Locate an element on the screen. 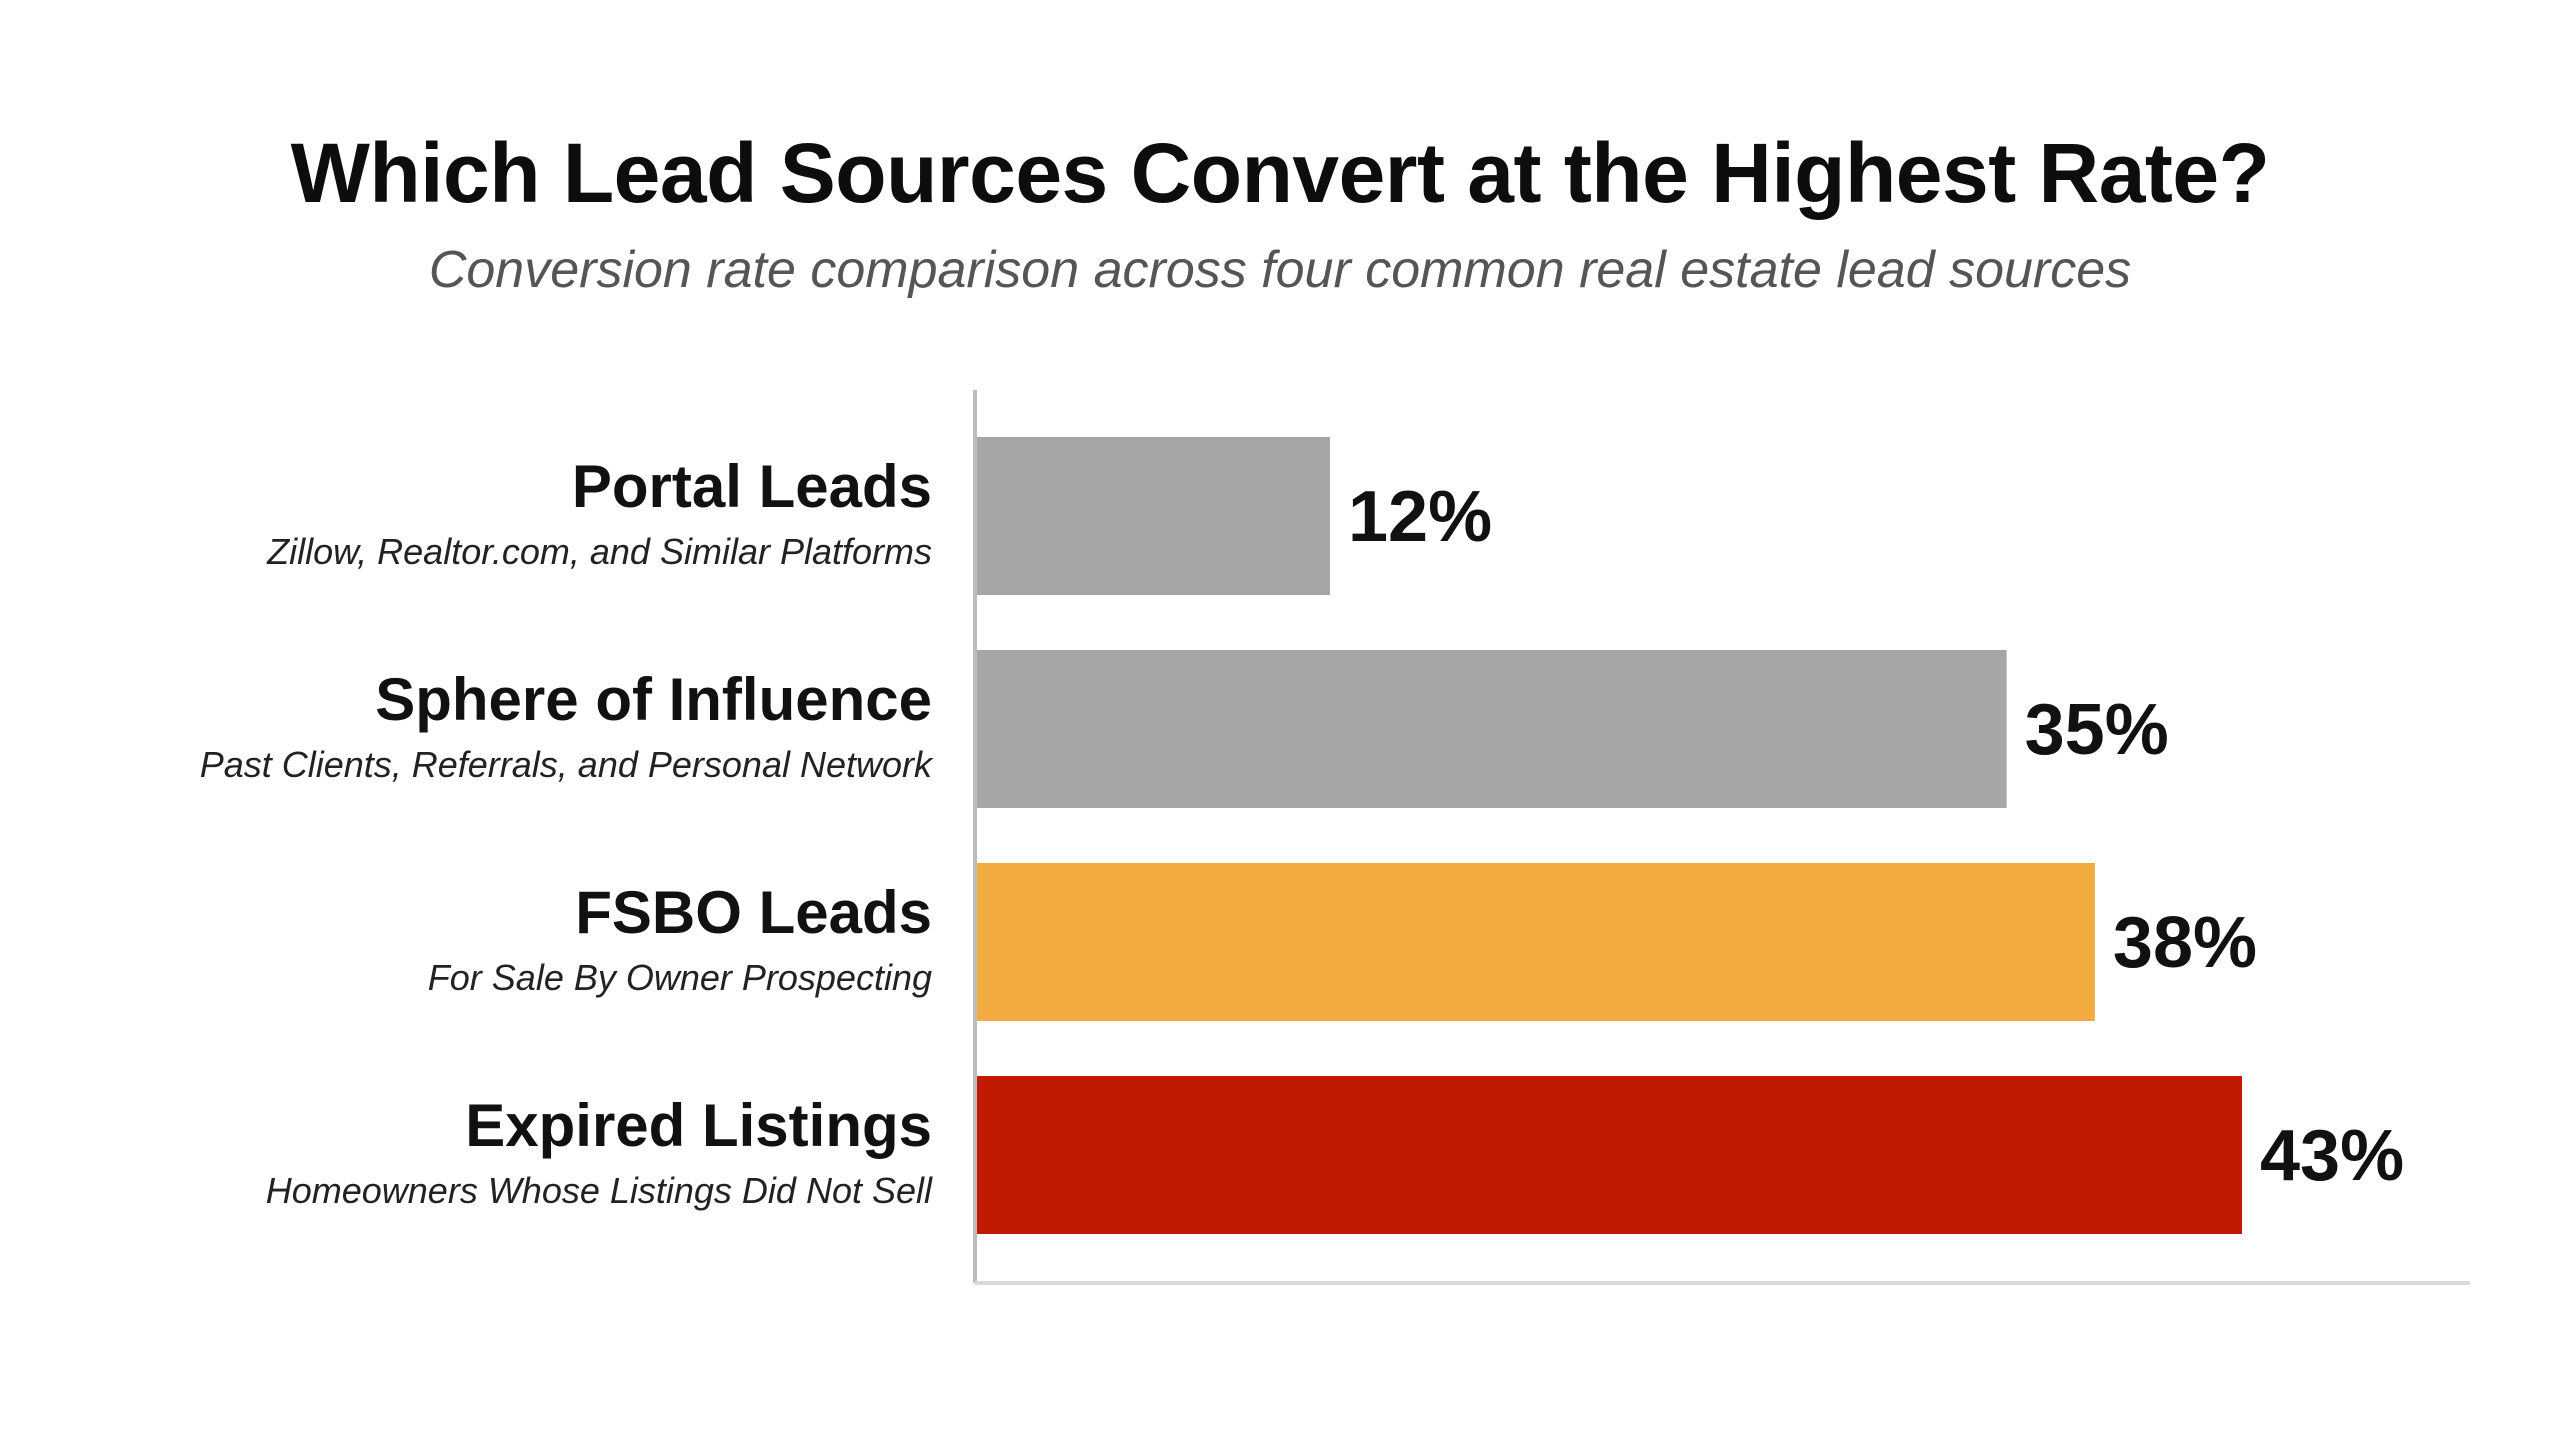 This screenshot has width=2560, height=1440. bar-sphere-of-influence is located at coordinates (1492, 729).